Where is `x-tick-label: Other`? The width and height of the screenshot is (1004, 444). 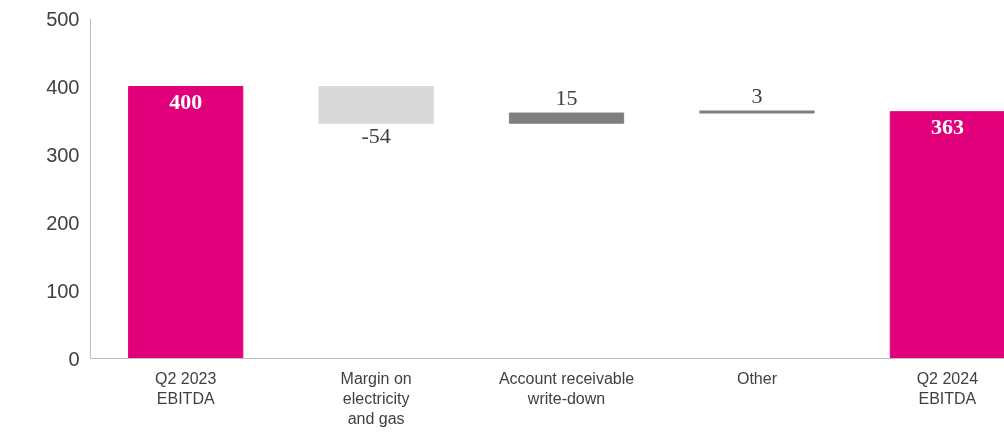
x-tick-label: Other is located at coordinates (757, 378).